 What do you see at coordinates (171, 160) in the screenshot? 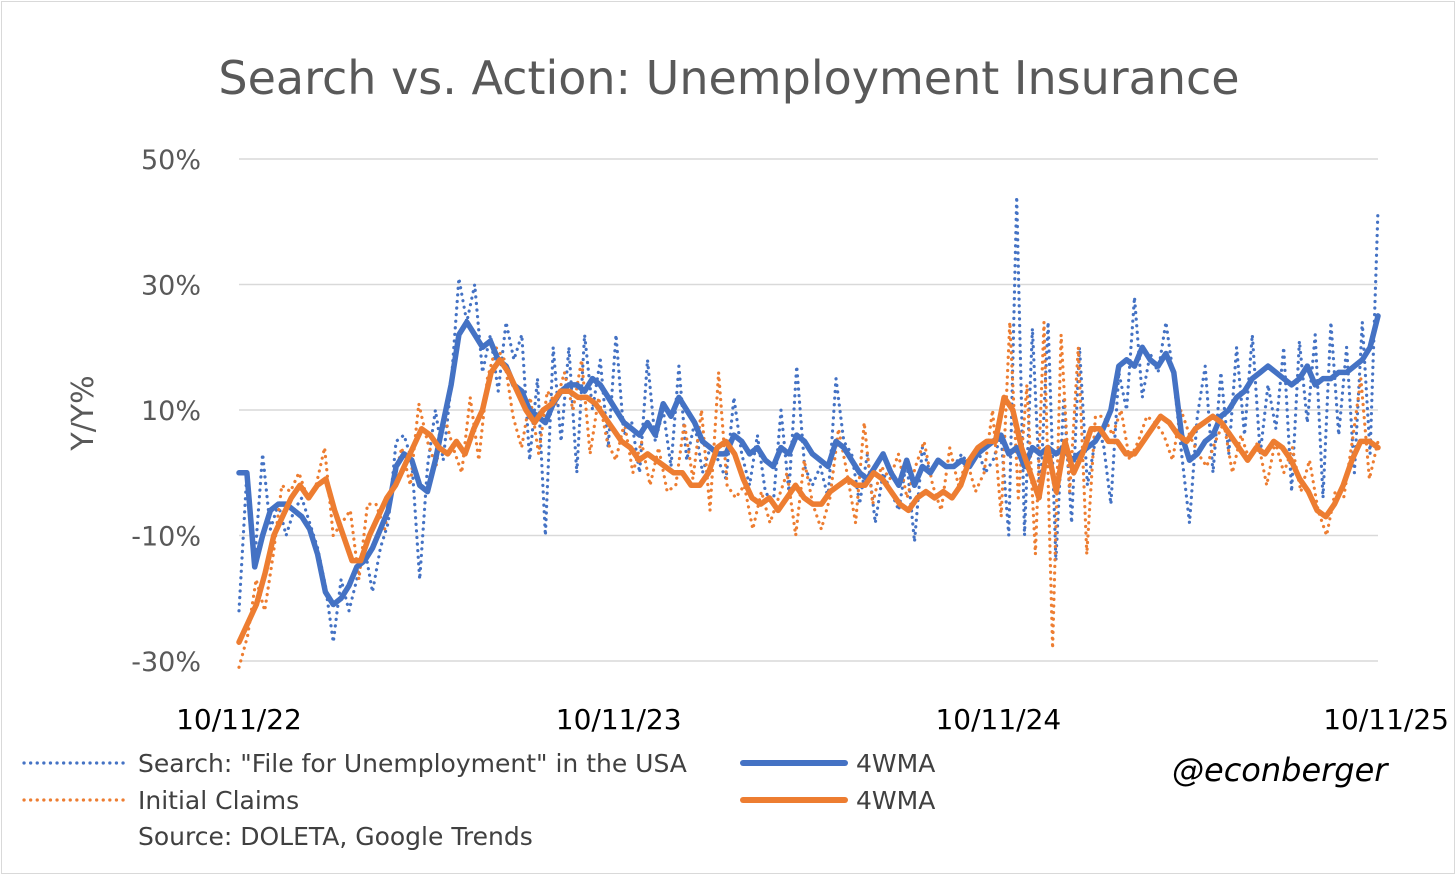
I see `y-tick-label: 50%` at bounding box center [171, 160].